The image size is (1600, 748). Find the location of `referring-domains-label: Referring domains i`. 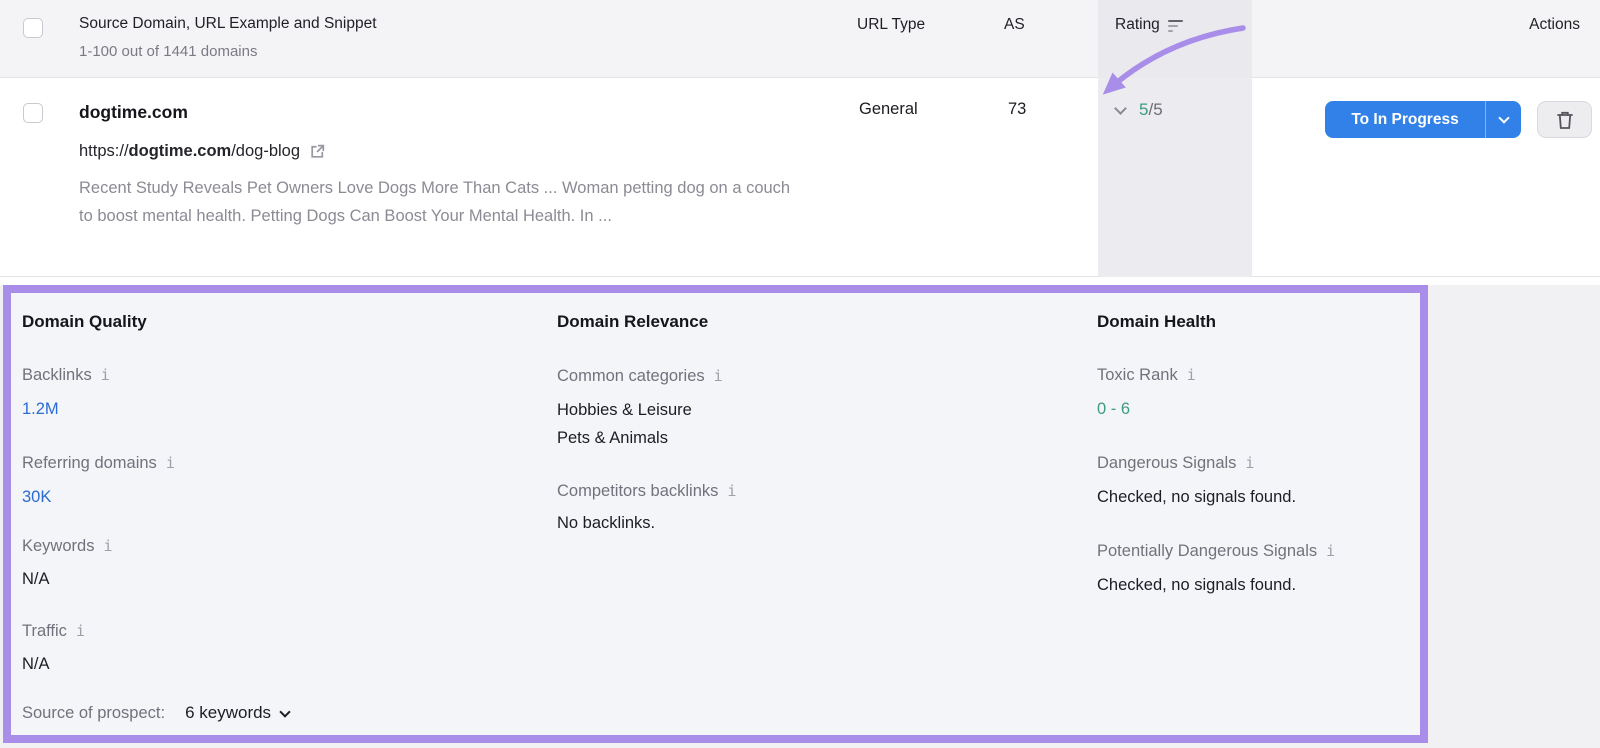

referring-domains-label: Referring domains i is located at coordinates (98, 463).